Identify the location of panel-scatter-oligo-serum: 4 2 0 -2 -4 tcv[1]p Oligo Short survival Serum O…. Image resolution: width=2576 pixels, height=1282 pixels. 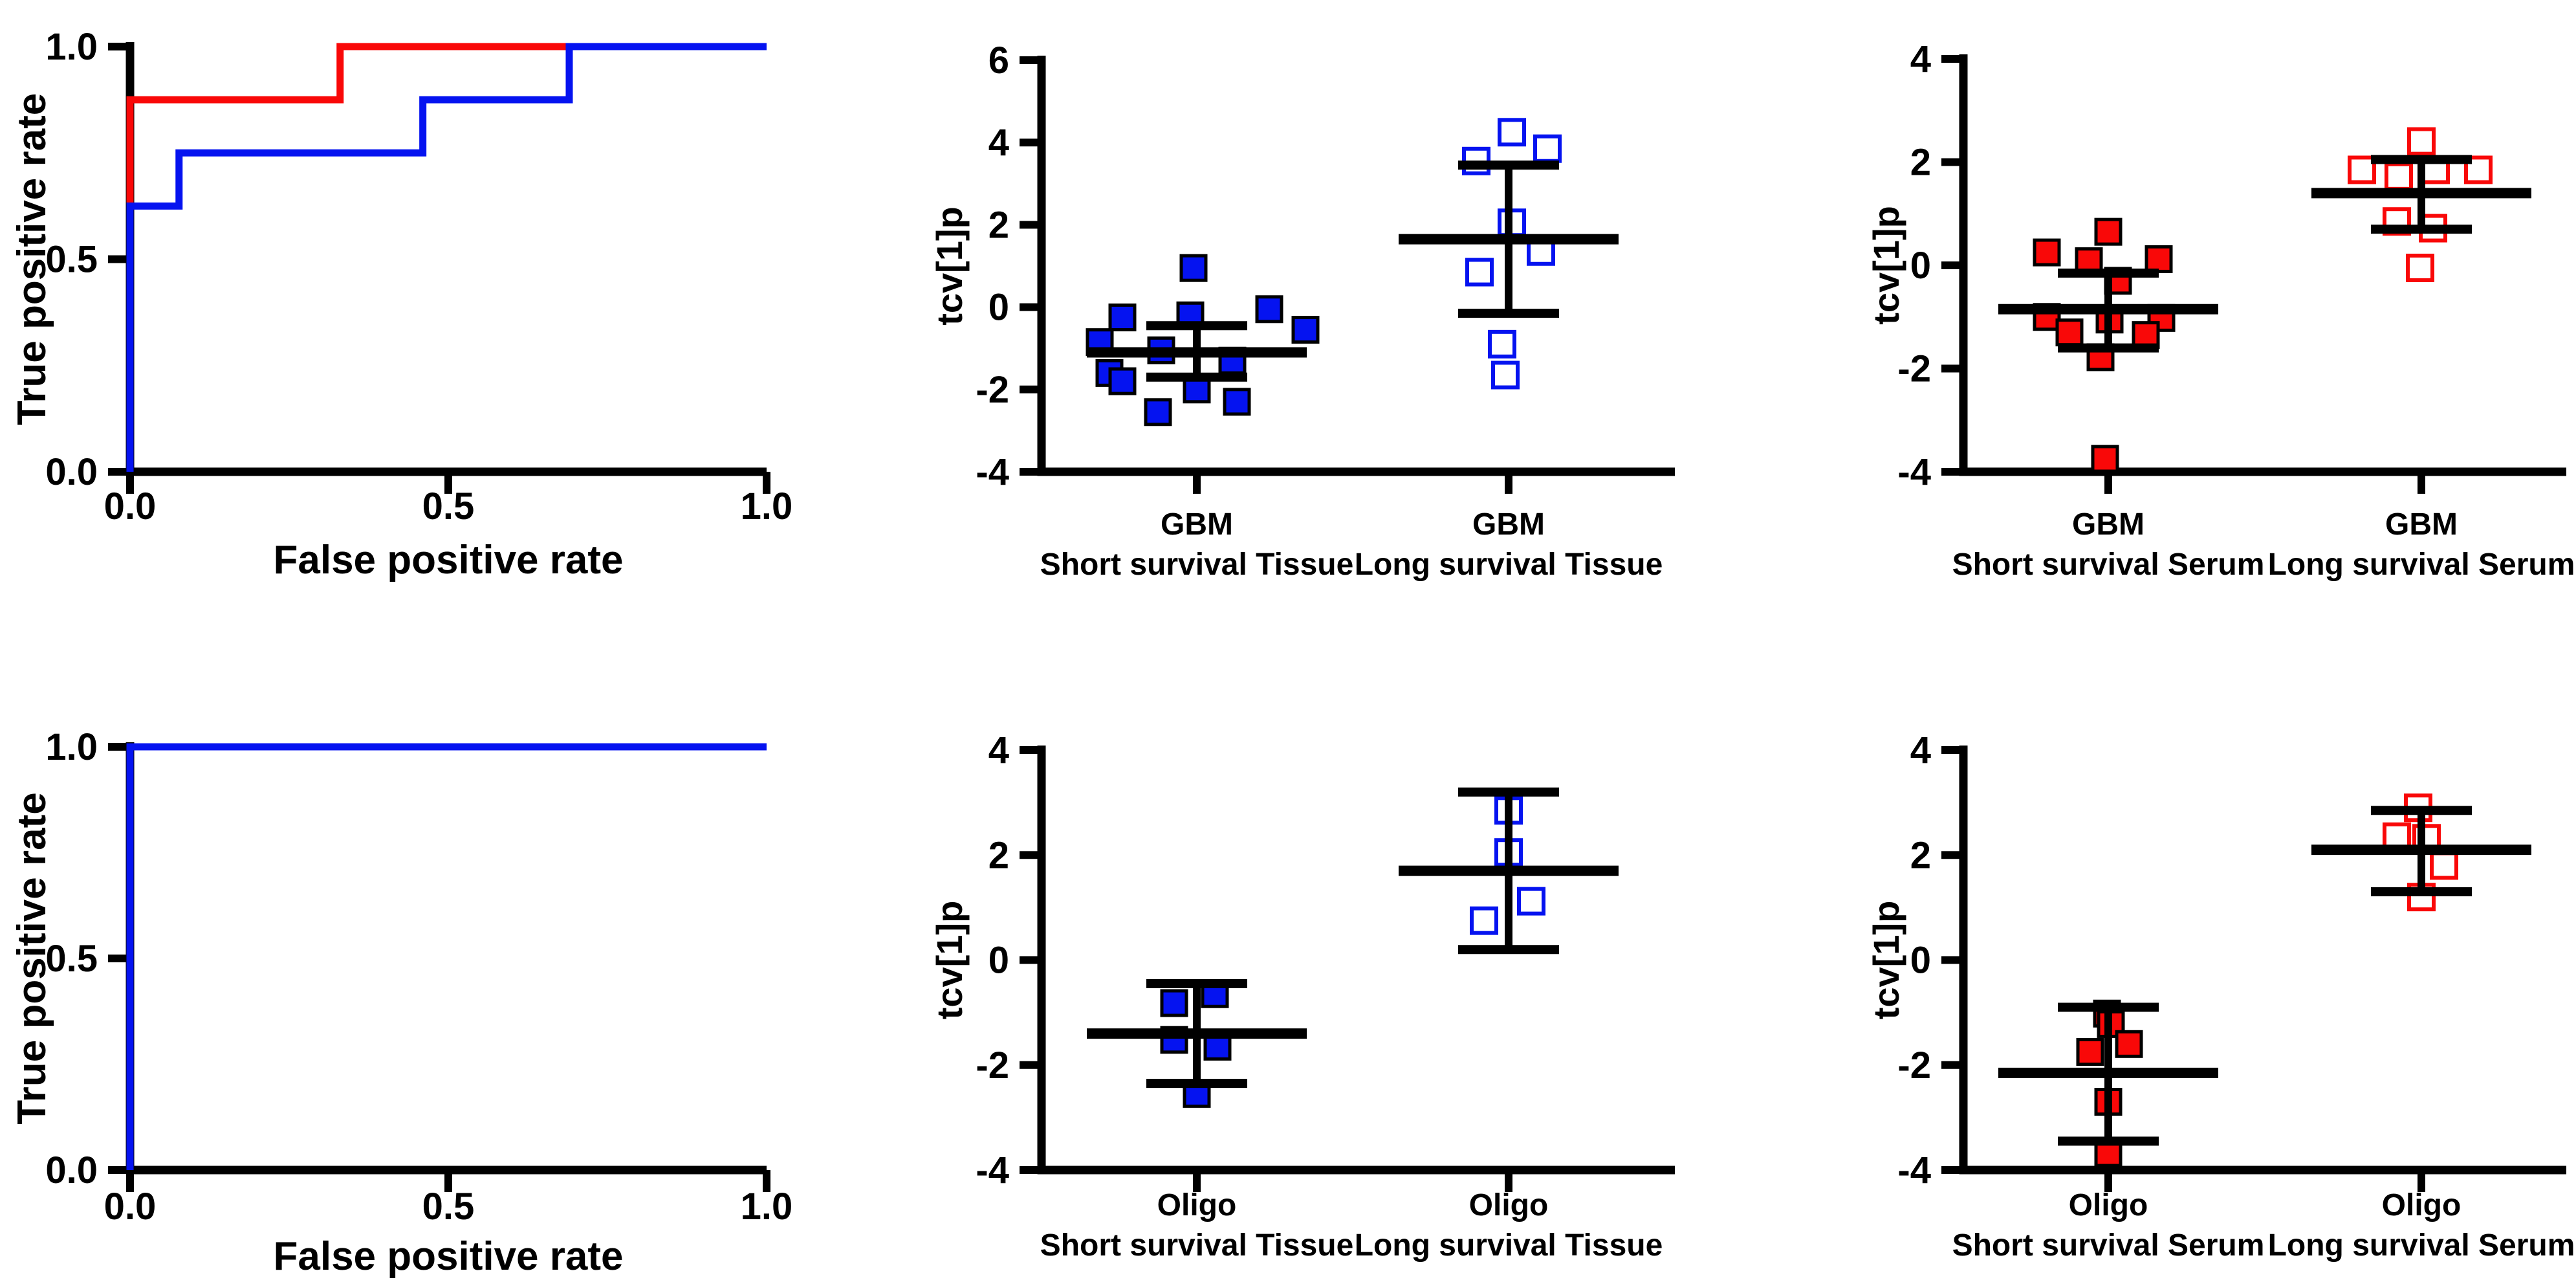
(2220, 996).